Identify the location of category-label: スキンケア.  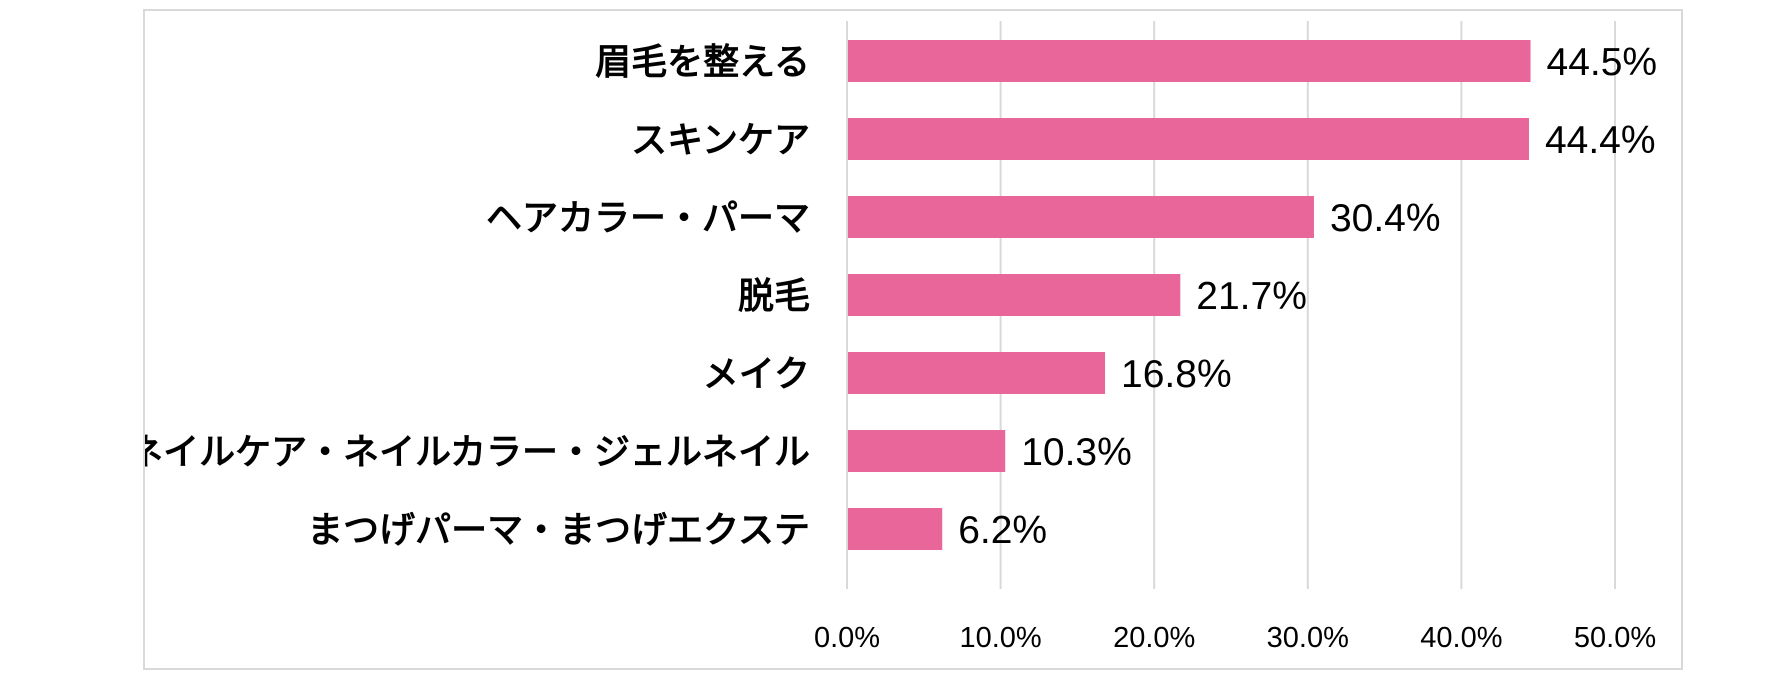
(720, 140).